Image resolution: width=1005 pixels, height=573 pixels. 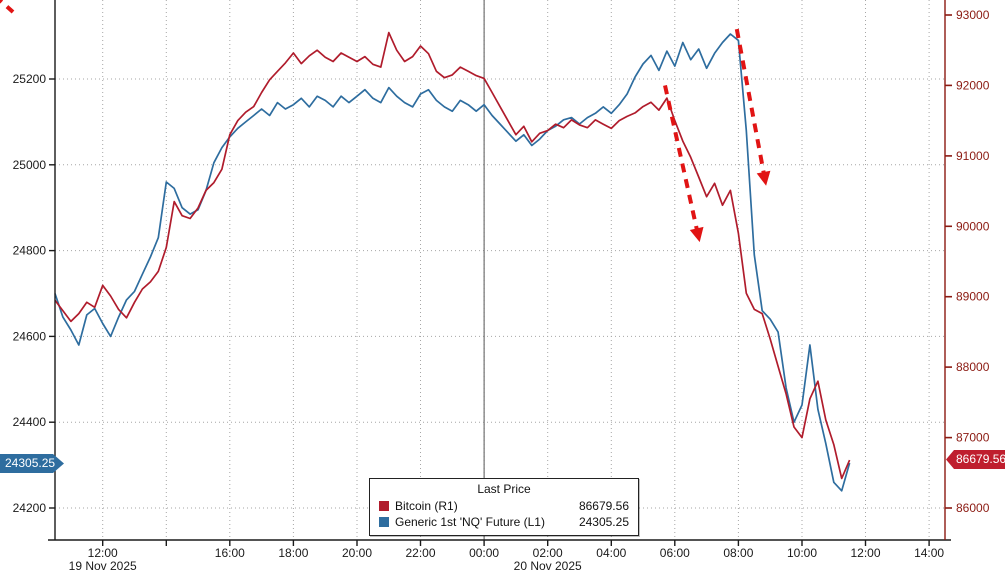 What do you see at coordinates (504, 489) in the screenshot?
I see `legend-title: Last Price` at bounding box center [504, 489].